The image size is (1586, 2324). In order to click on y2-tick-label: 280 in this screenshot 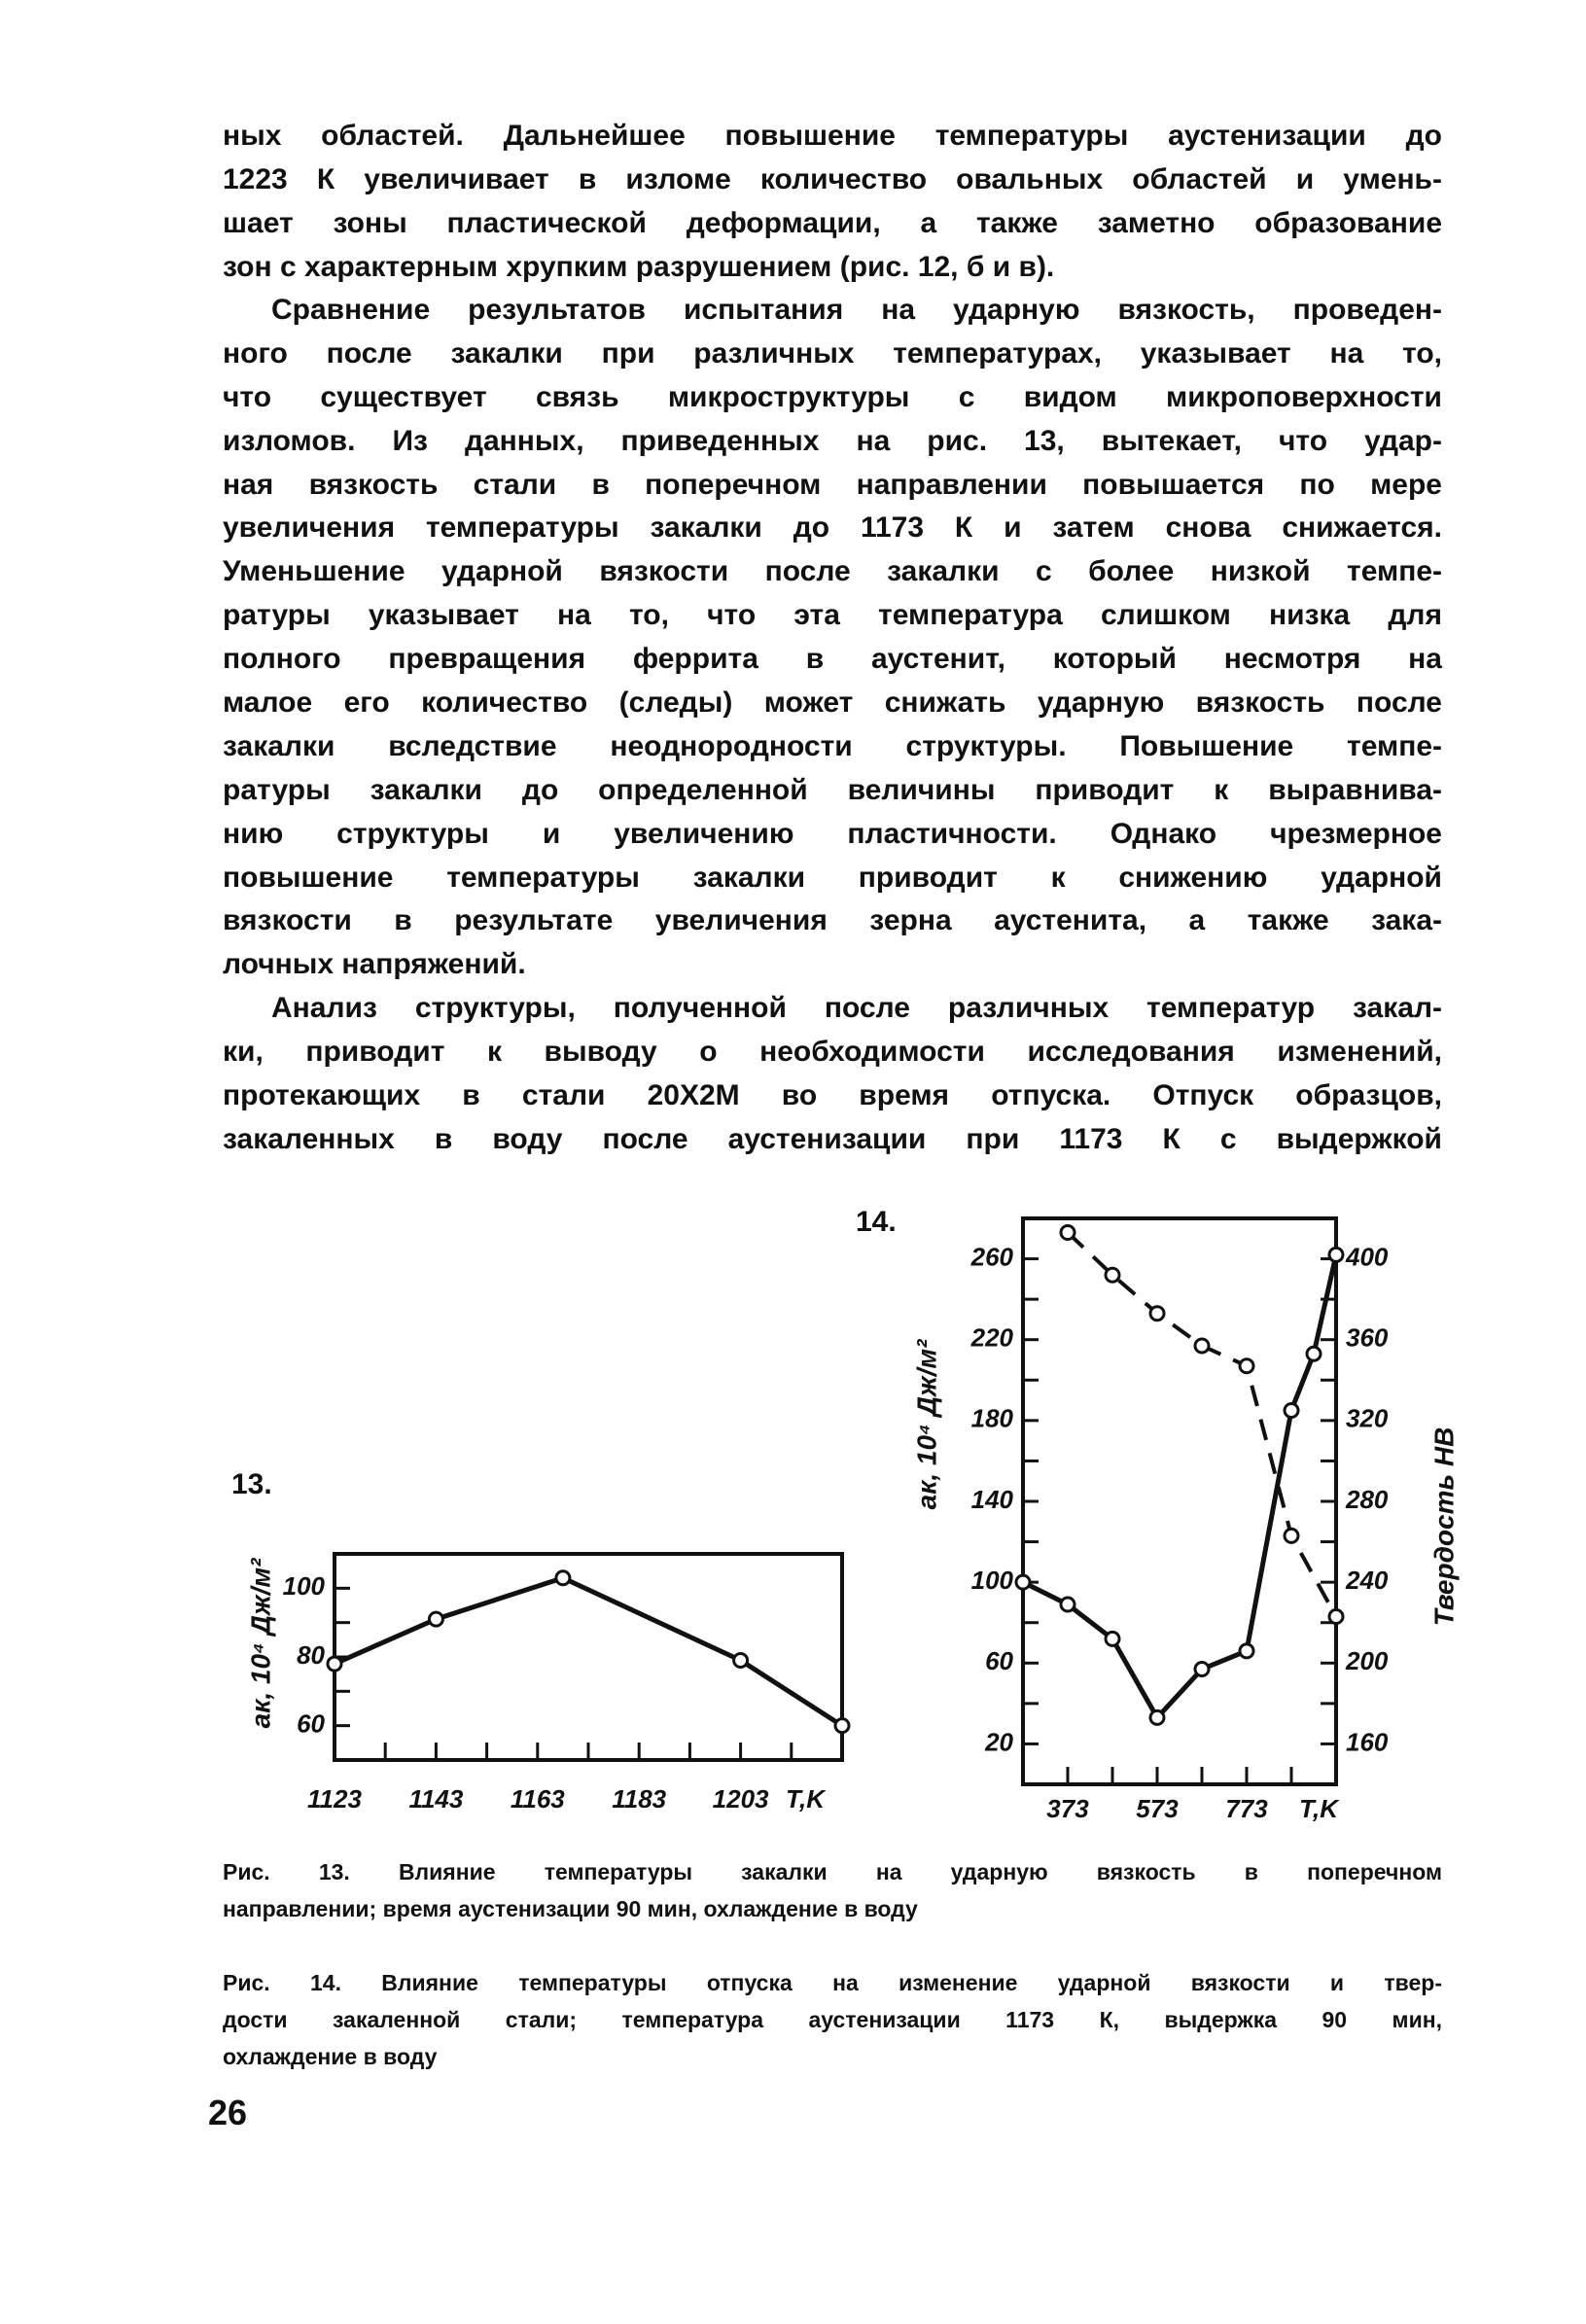, I will do `click(1367, 1500)`.